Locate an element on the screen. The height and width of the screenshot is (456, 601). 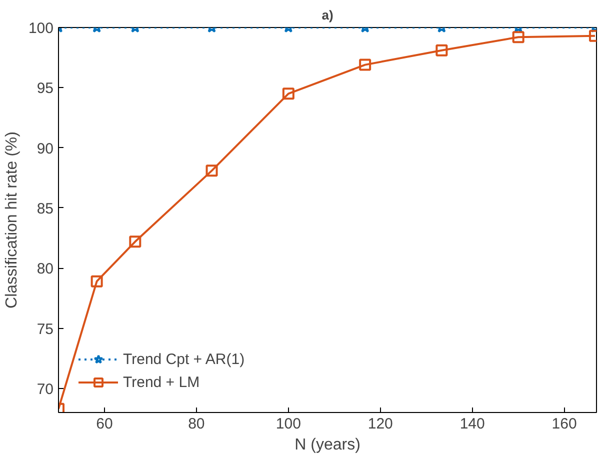
x-tick-label: 100 is located at coordinates (288, 424).